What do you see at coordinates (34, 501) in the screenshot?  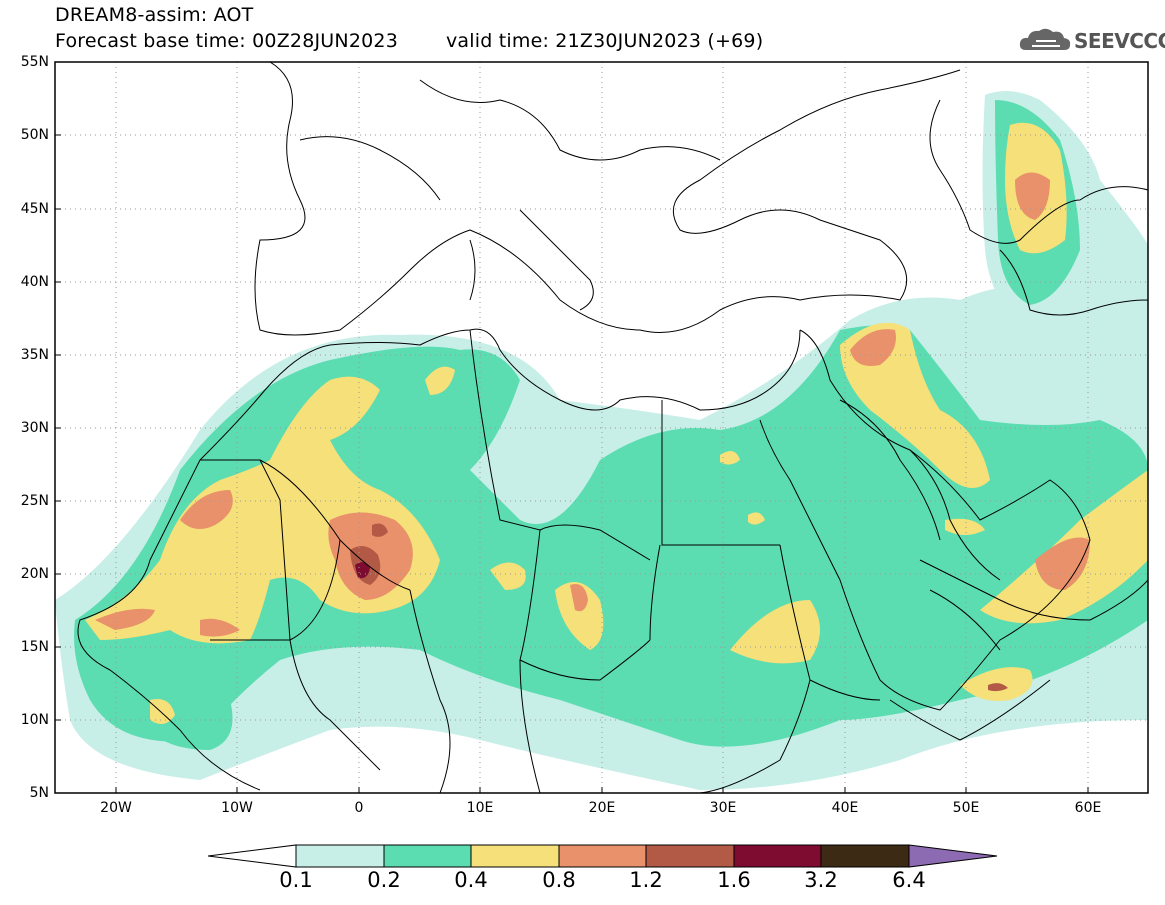 I see `lat-label-25n: 25N` at bounding box center [34, 501].